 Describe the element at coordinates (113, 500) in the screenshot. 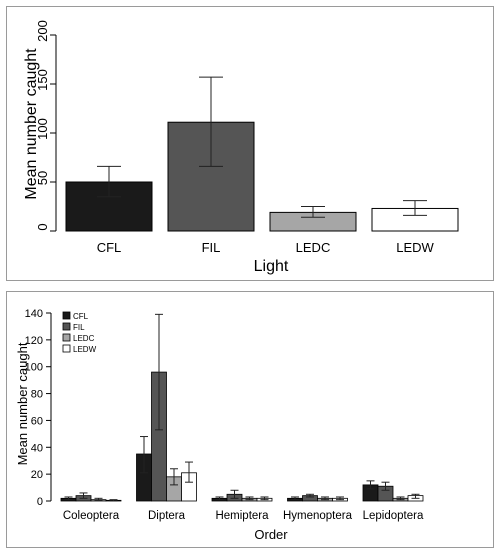

I see `error-bar-coleoptera-ledw` at that location.